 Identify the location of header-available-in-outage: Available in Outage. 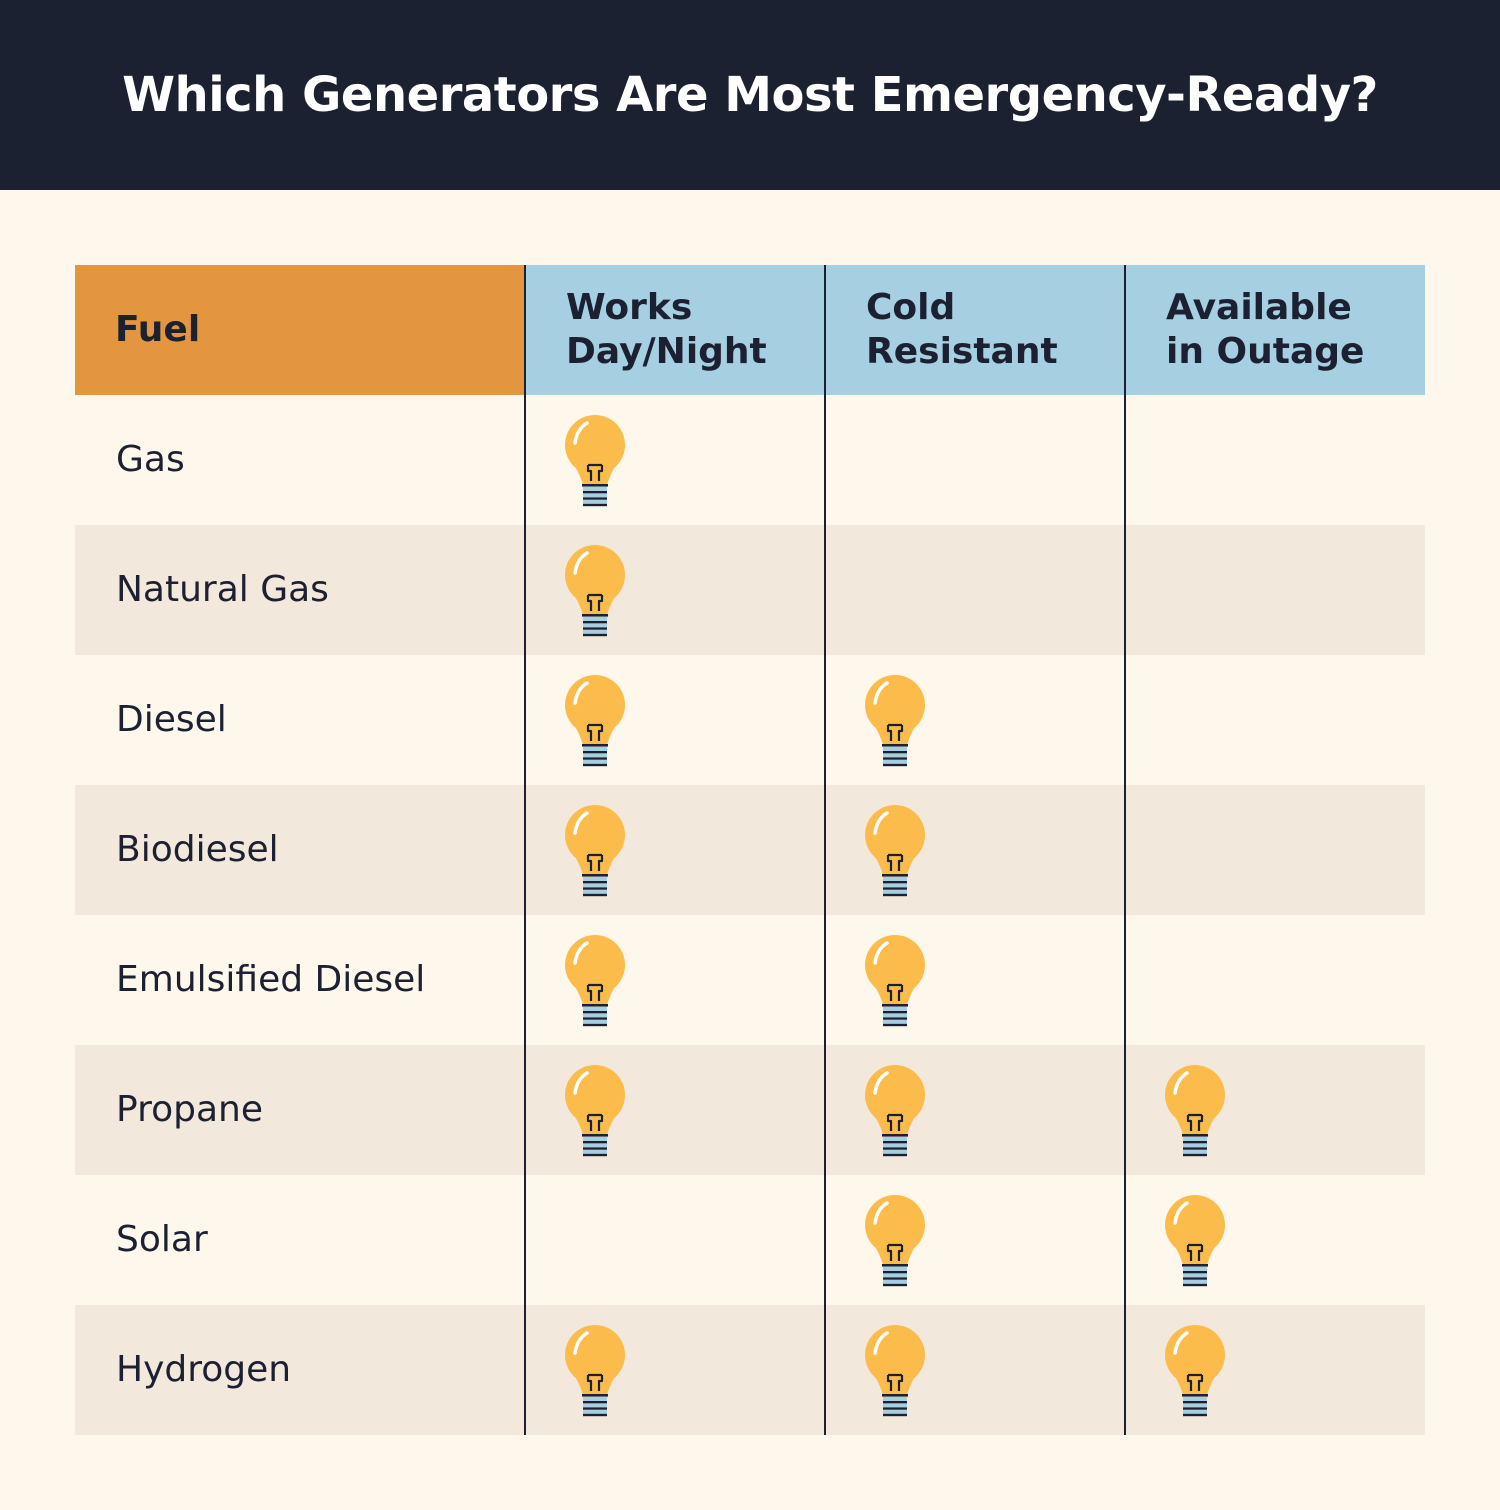
(1275, 330).